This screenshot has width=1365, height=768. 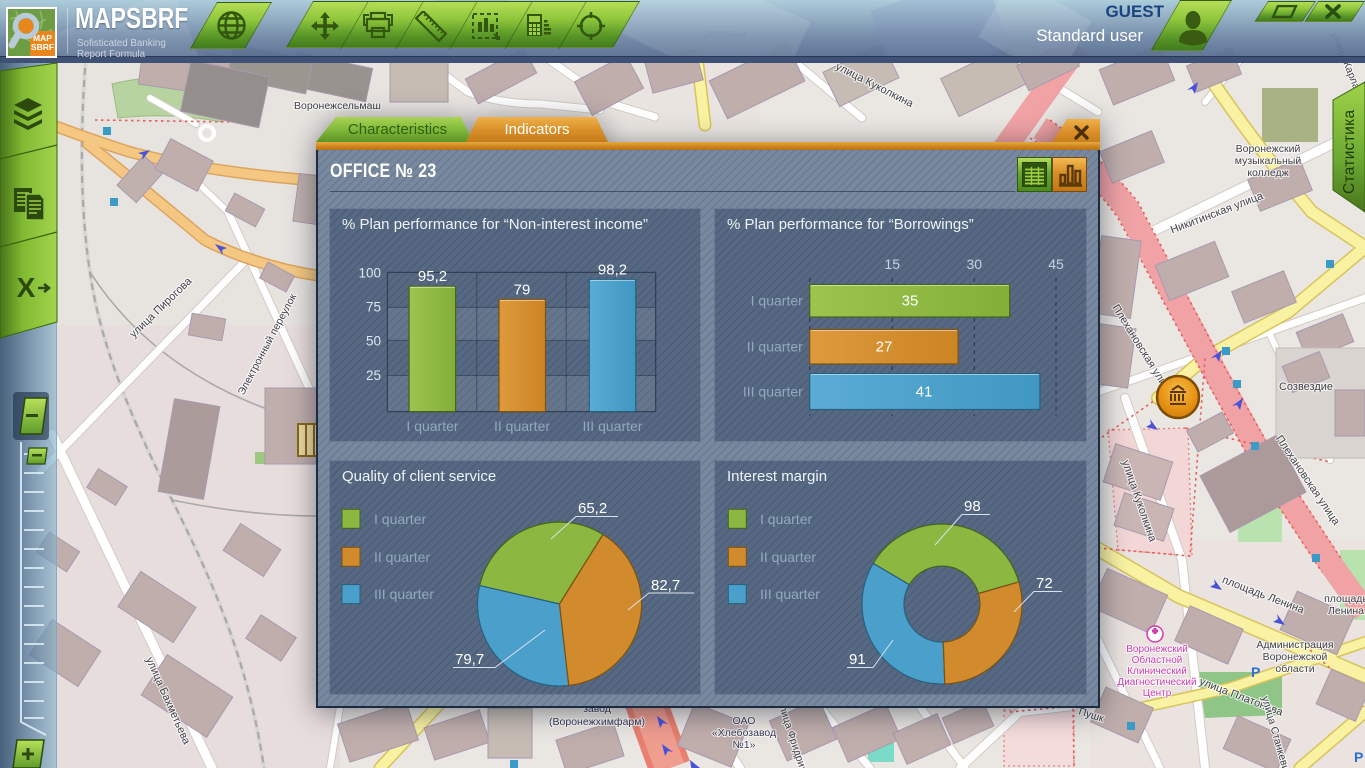 What do you see at coordinates (42, 47) in the screenshot?
I see `svg-text: SBRF` at bounding box center [42, 47].